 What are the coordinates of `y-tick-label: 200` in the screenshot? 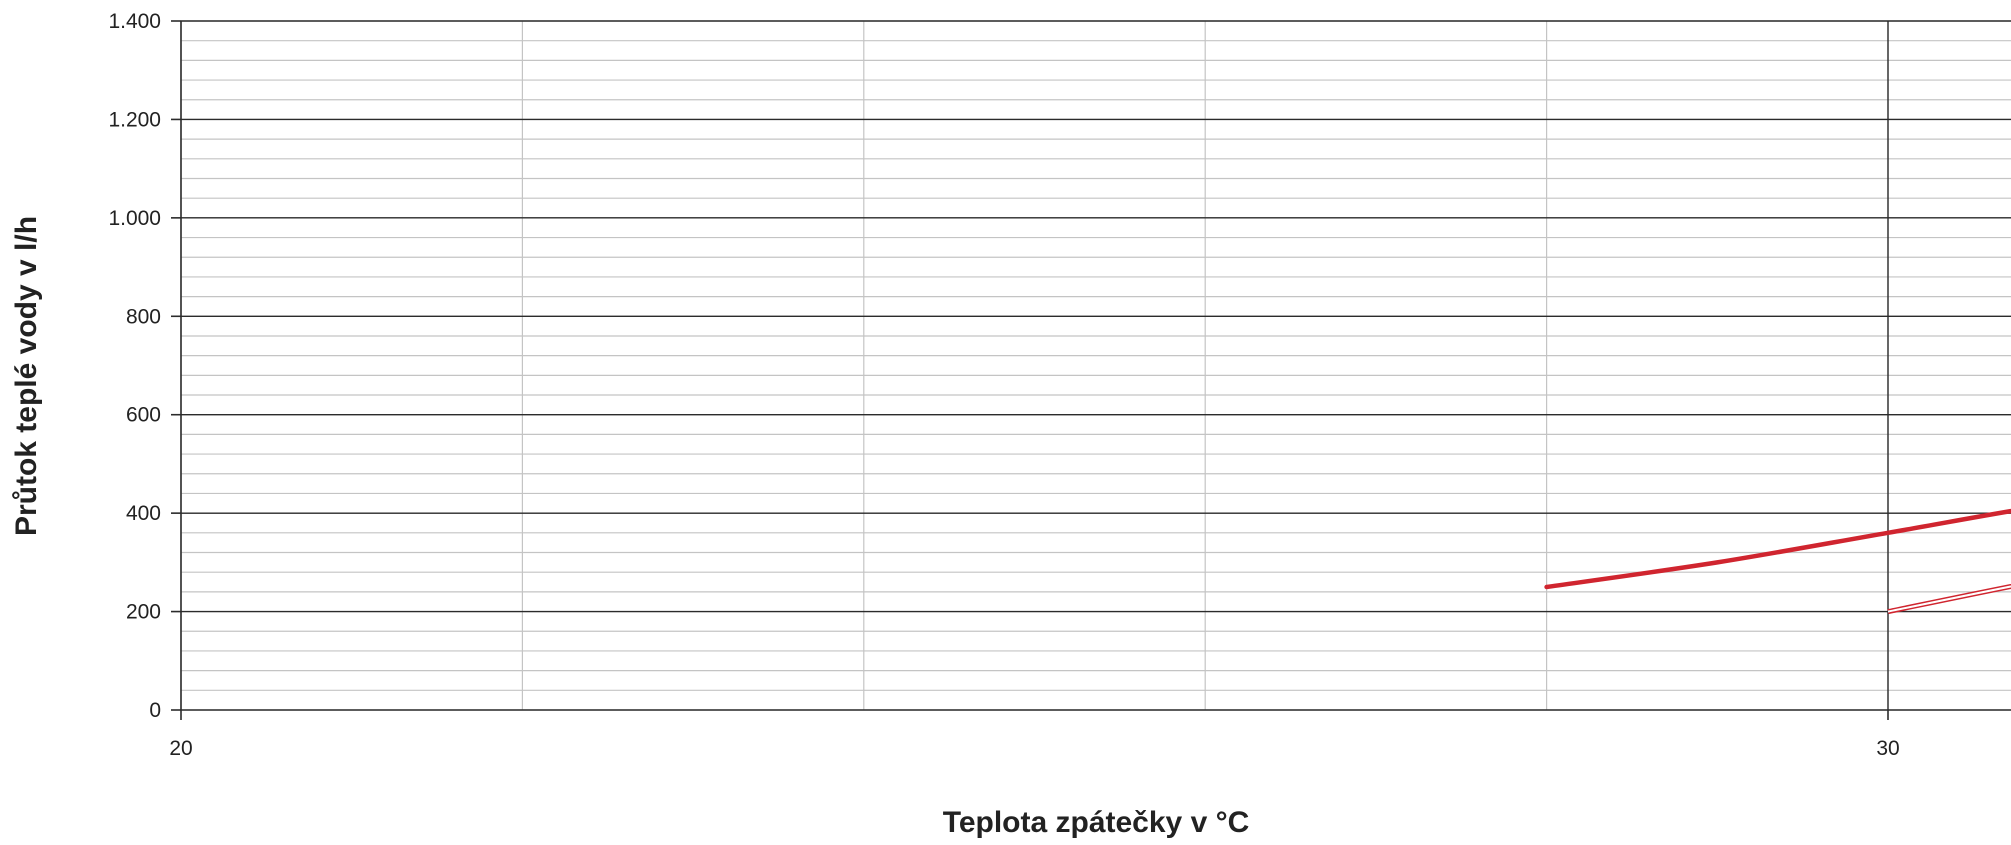 It's located at (143, 612).